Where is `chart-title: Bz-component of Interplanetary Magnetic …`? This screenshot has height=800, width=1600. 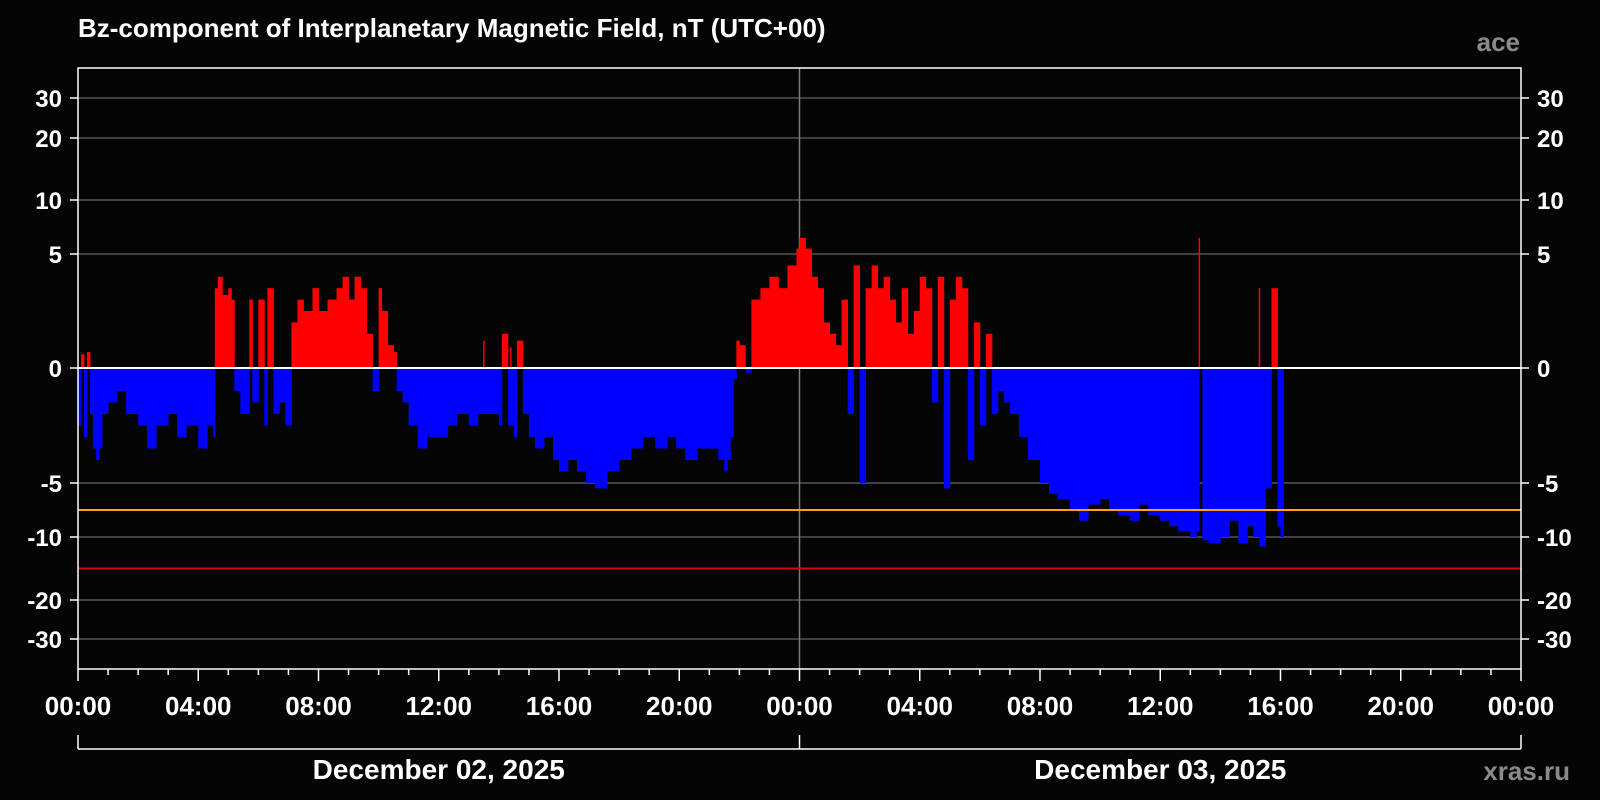
chart-title: Bz-component of Interplanetary Magnetic … is located at coordinates (452, 28).